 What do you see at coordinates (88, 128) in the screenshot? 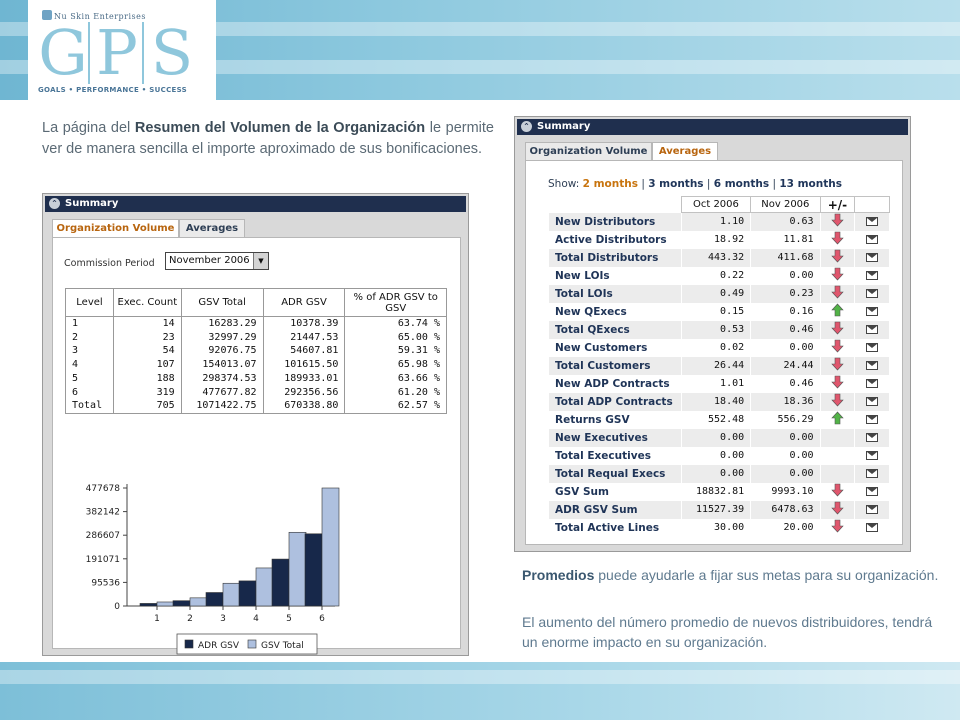
I see `intro-text-pre: La página del` at bounding box center [88, 128].